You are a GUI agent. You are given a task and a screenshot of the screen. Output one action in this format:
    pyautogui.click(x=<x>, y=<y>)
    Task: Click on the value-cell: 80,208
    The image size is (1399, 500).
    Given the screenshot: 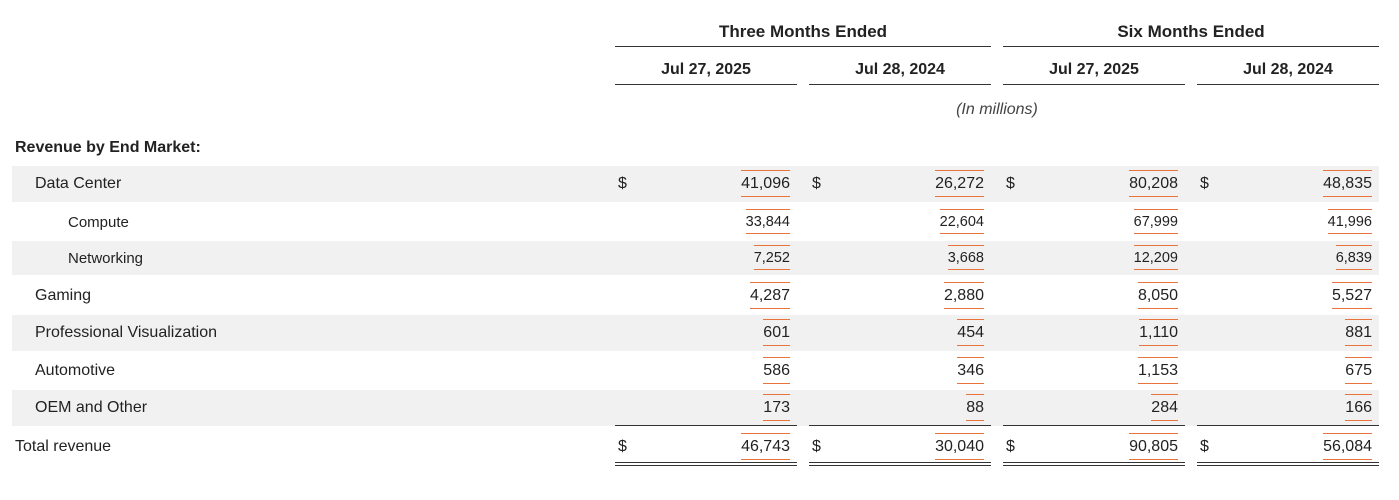 What is the action you would take?
    pyautogui.click(x=1153, y=183)
    